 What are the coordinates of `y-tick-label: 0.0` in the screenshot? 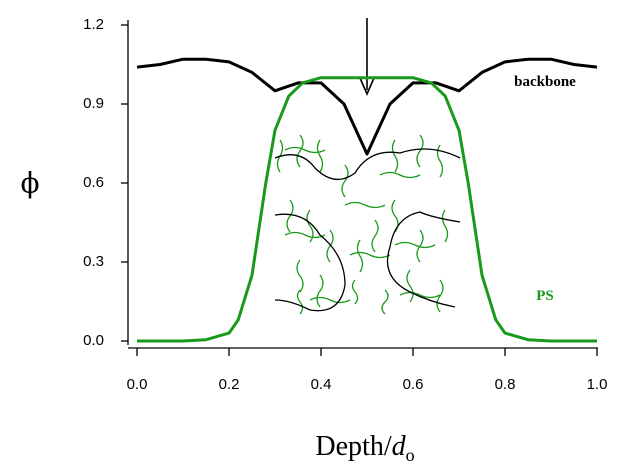 It's located at (93, 340).